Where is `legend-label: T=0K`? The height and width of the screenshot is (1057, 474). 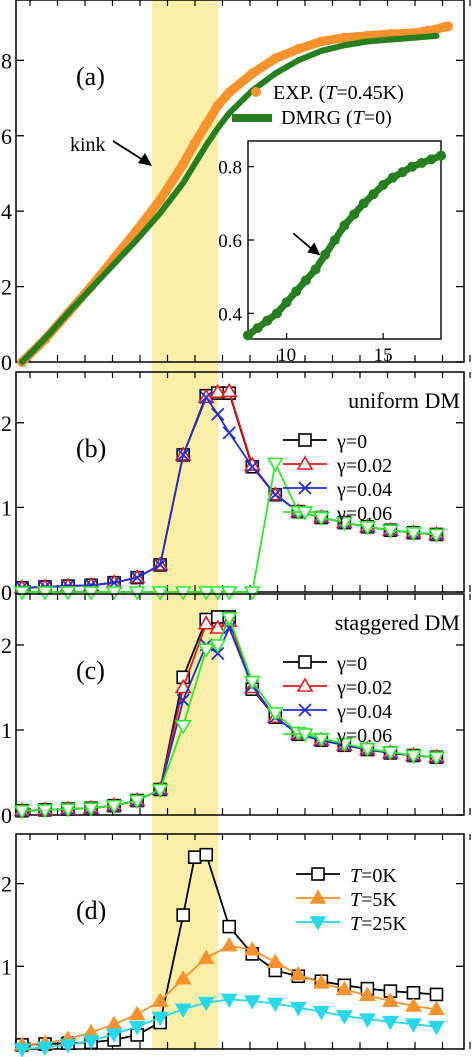 legend-label: T=0K is located at coordinates (373, 876).